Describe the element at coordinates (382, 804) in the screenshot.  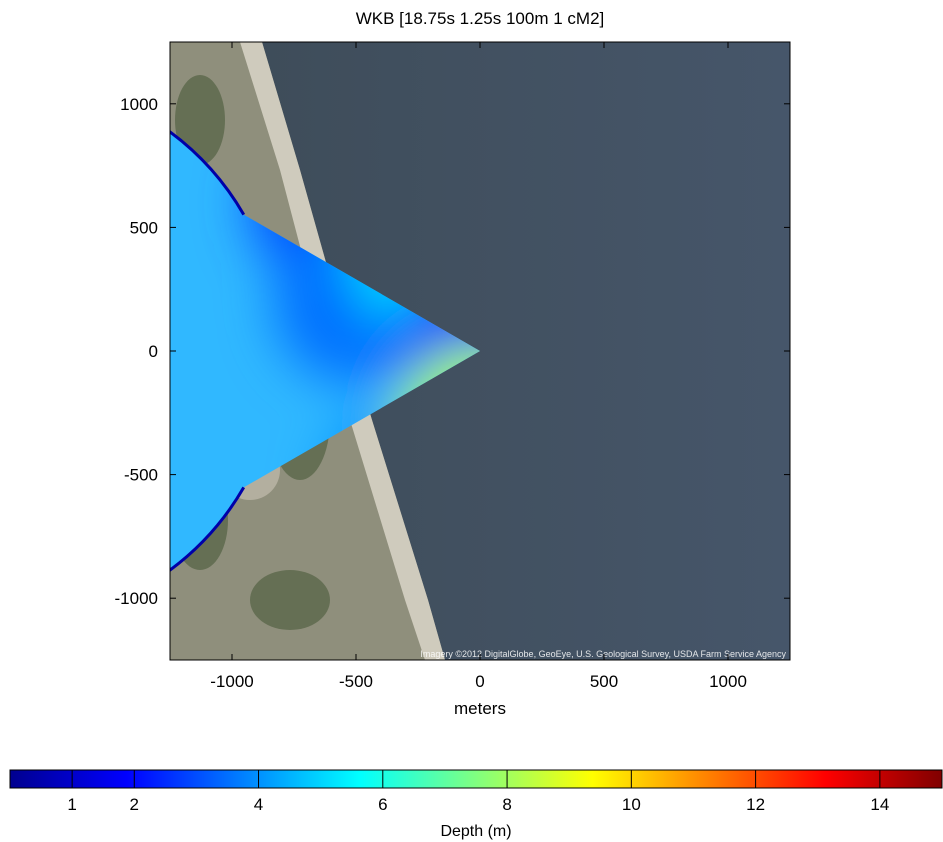
I see `colorbar-tick-label: 6` at that location.